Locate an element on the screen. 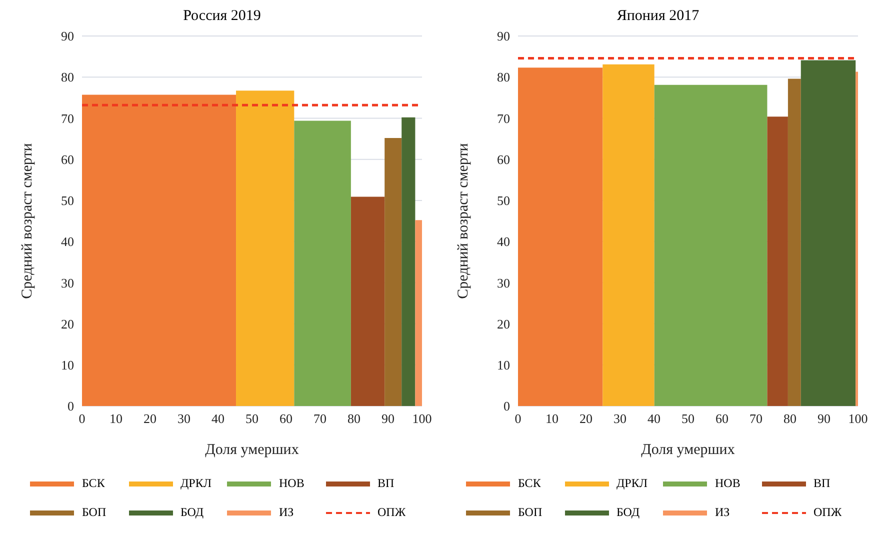  chart-title: Россия 2019 is located at coordinates (222, 17).